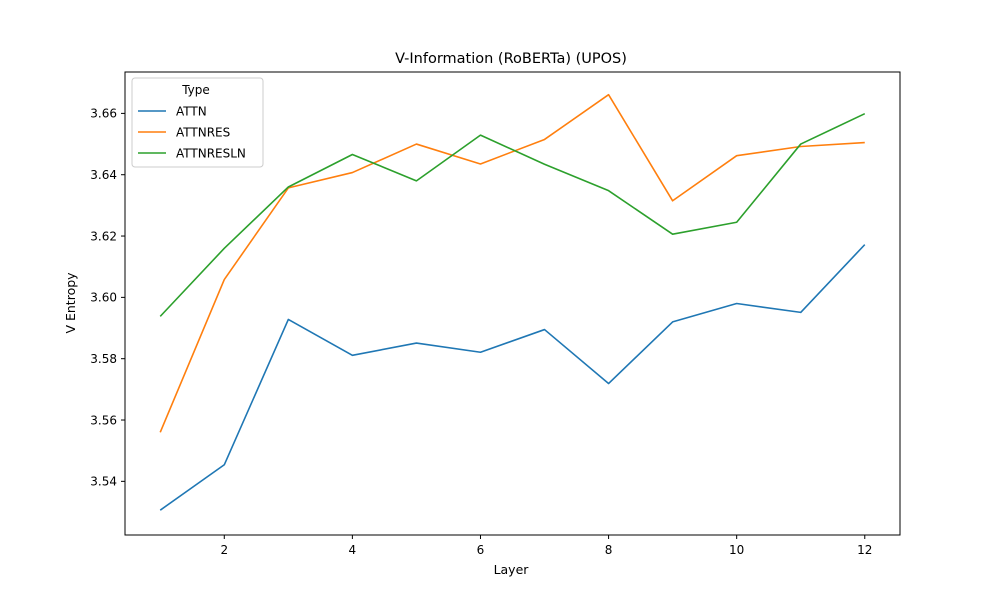 The image size is (1000, 600). I want to click on y-tick-label: 3.64, so click(103, 175).